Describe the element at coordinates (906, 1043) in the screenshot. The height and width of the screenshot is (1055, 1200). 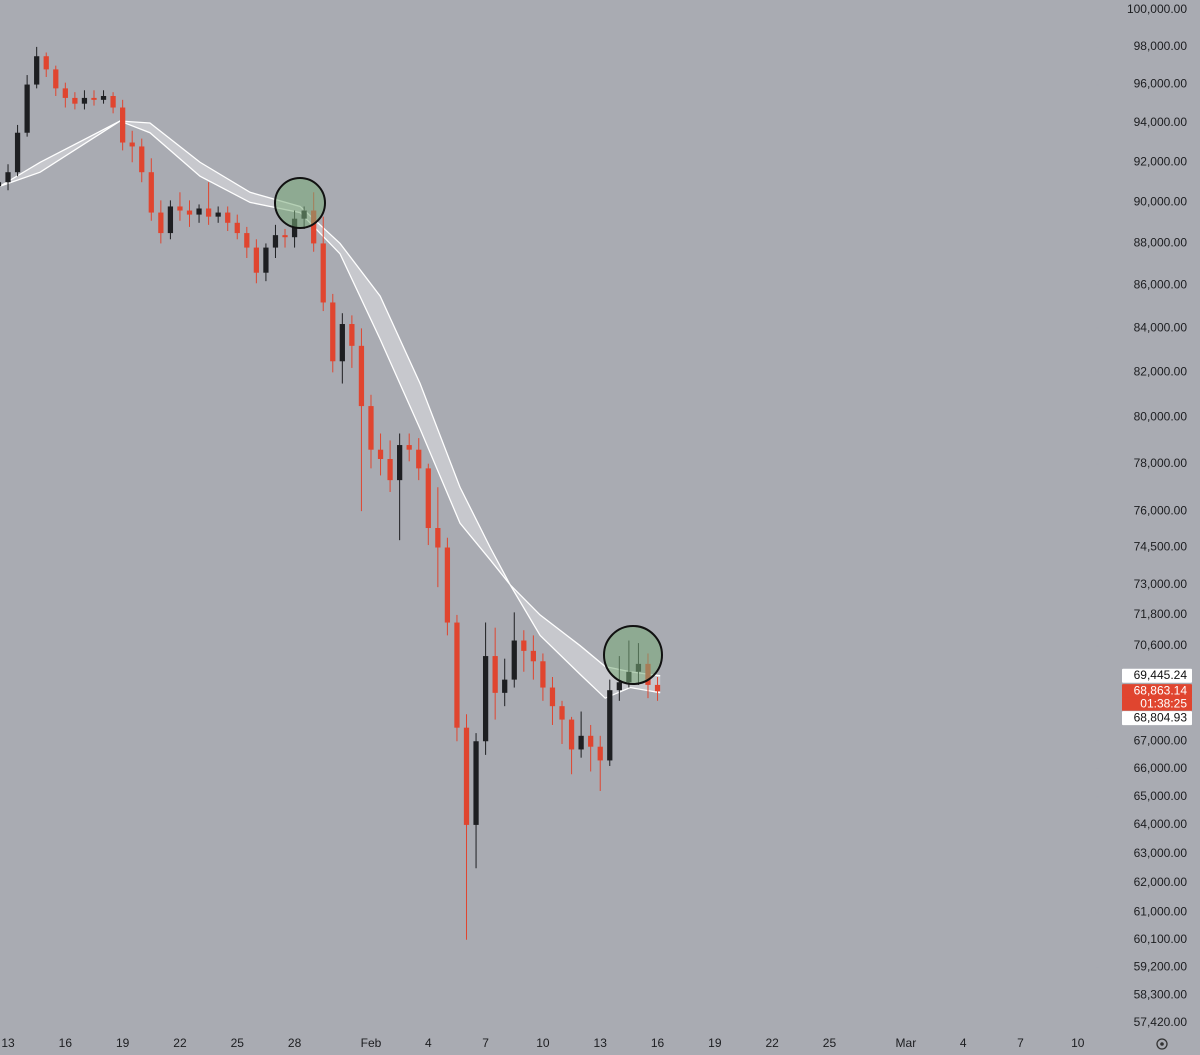
I see `x-tick-label: Mar` at that location.